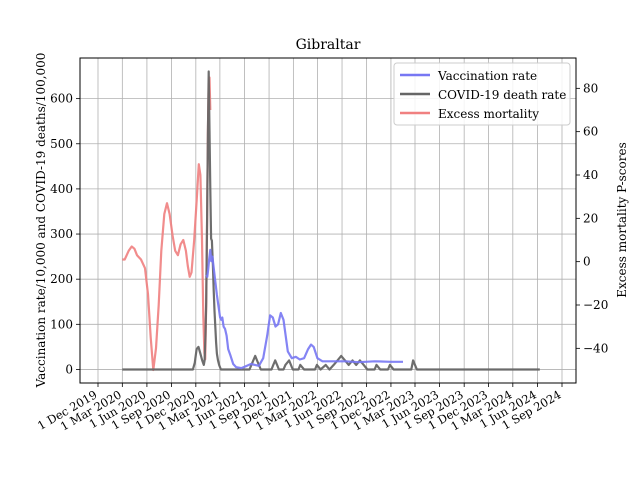 This screenshot has height=480, width=640. What do you see at coordinates (61, 279) in the screenshot?
I see `y-left-tick-label: 200` at bounding box center [61, 279].